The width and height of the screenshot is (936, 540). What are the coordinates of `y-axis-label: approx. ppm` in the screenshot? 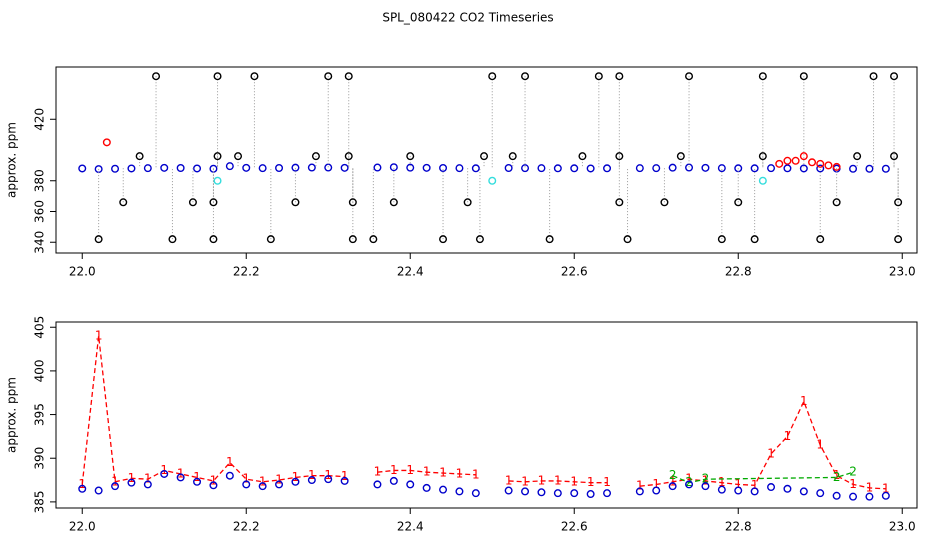 It's located at (12, 415).